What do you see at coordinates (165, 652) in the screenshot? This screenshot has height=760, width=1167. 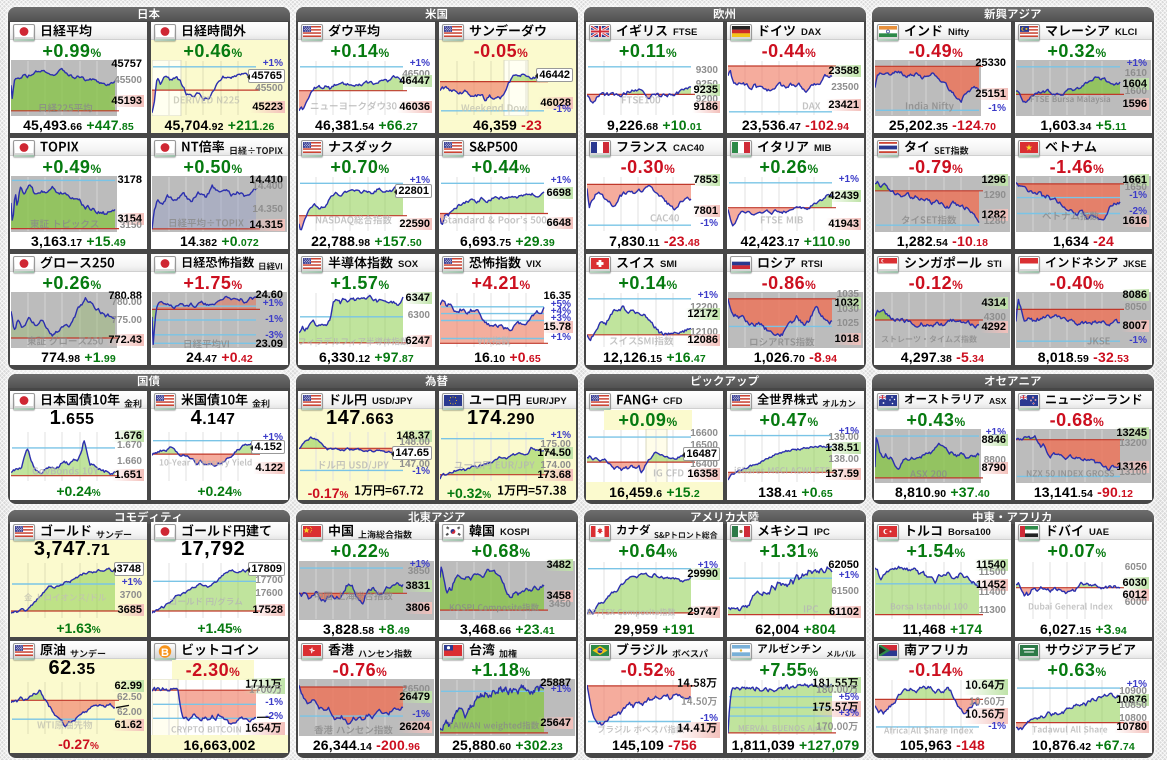 I see `svg-text: B` at bounding box center [165, 652].